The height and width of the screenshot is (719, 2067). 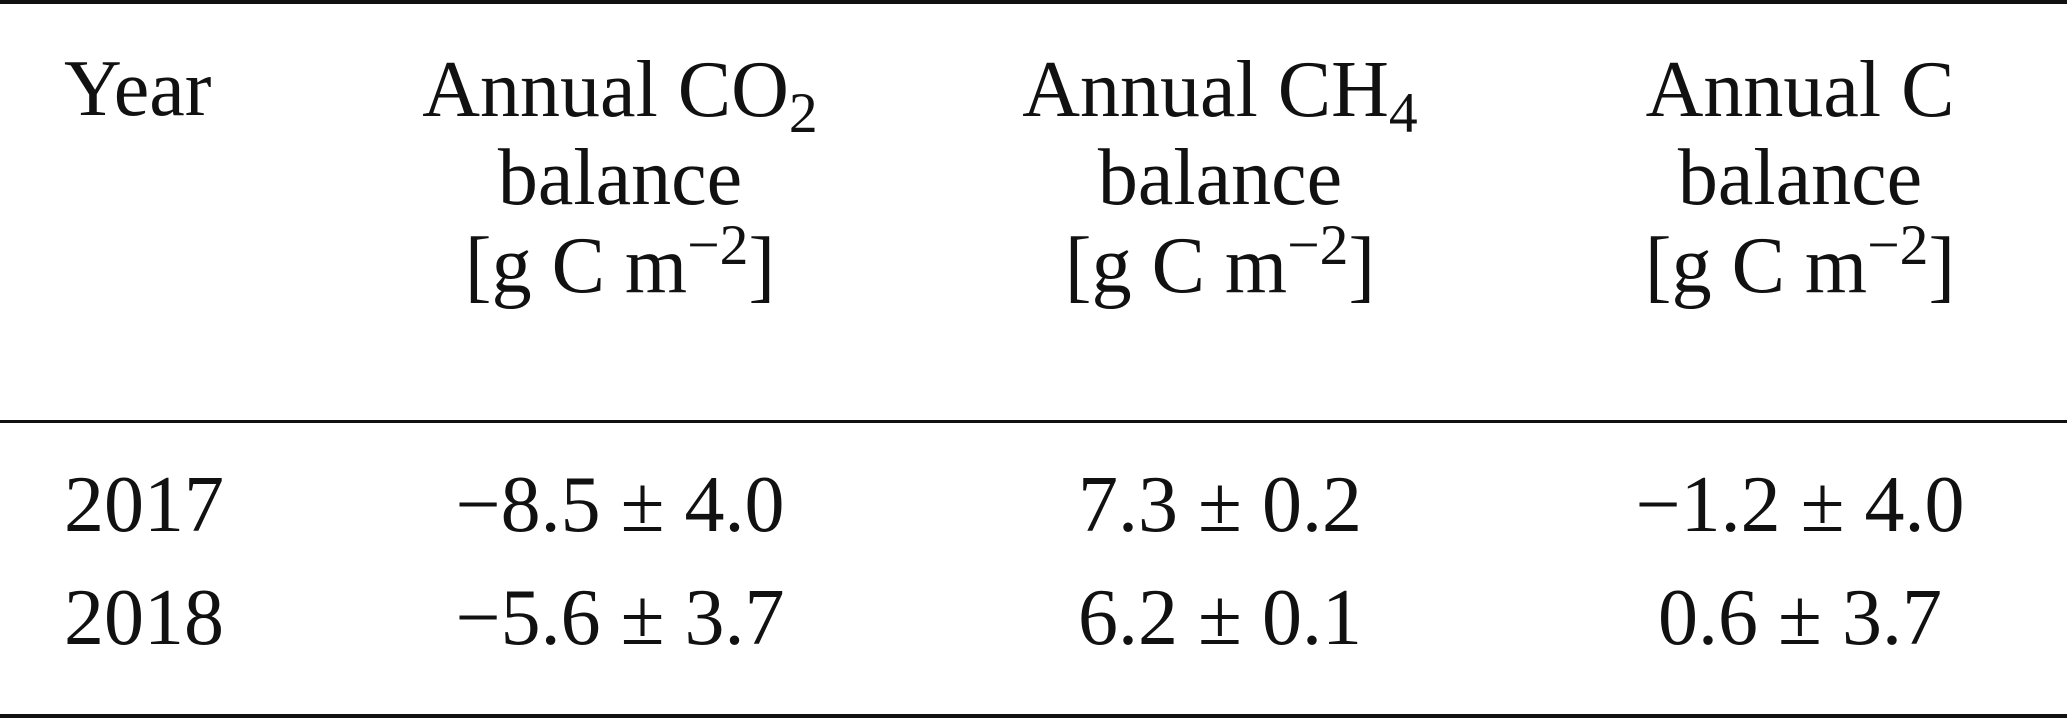 I want to click on header-annual-co2-balance: Annual CO2 balance [g C m−2], so click(x=620, y=178).